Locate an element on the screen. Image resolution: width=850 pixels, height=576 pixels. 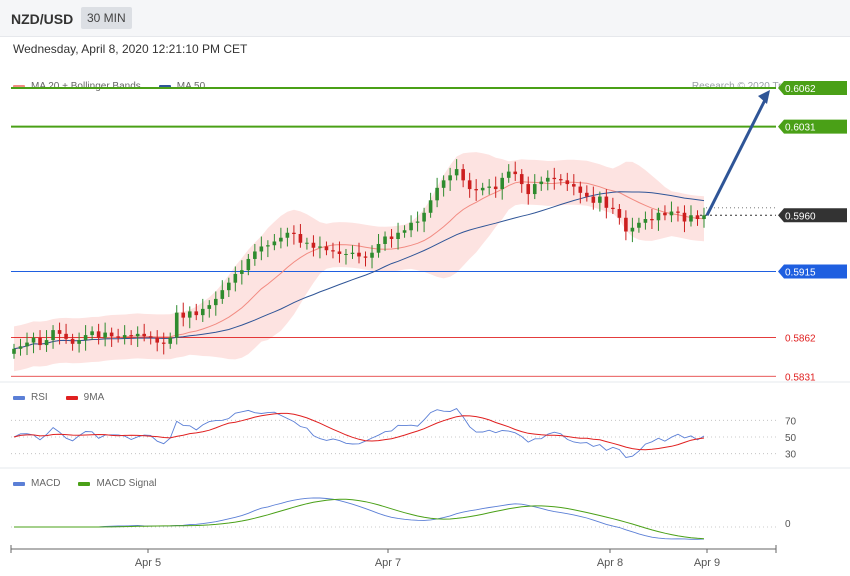
main-legend: MA 20 + Bollinger Bands MA 50 is located at coordinates (109, 86).